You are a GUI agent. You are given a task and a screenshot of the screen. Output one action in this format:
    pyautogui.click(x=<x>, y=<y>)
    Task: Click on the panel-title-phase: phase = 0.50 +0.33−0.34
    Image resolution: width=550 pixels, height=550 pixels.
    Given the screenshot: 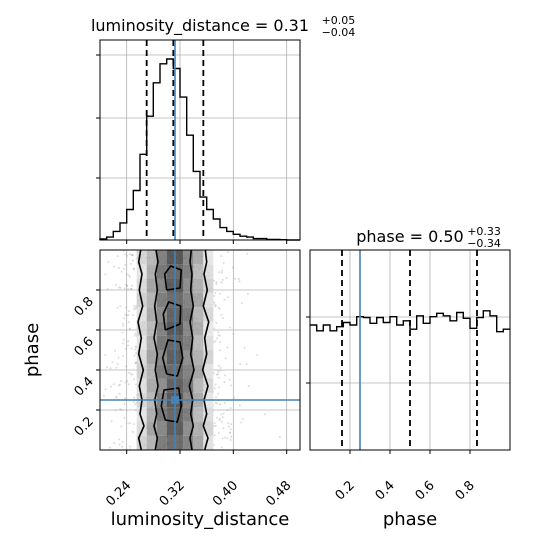 What is the action you would take?
    pyautogui.click(x=428, y=237)
    